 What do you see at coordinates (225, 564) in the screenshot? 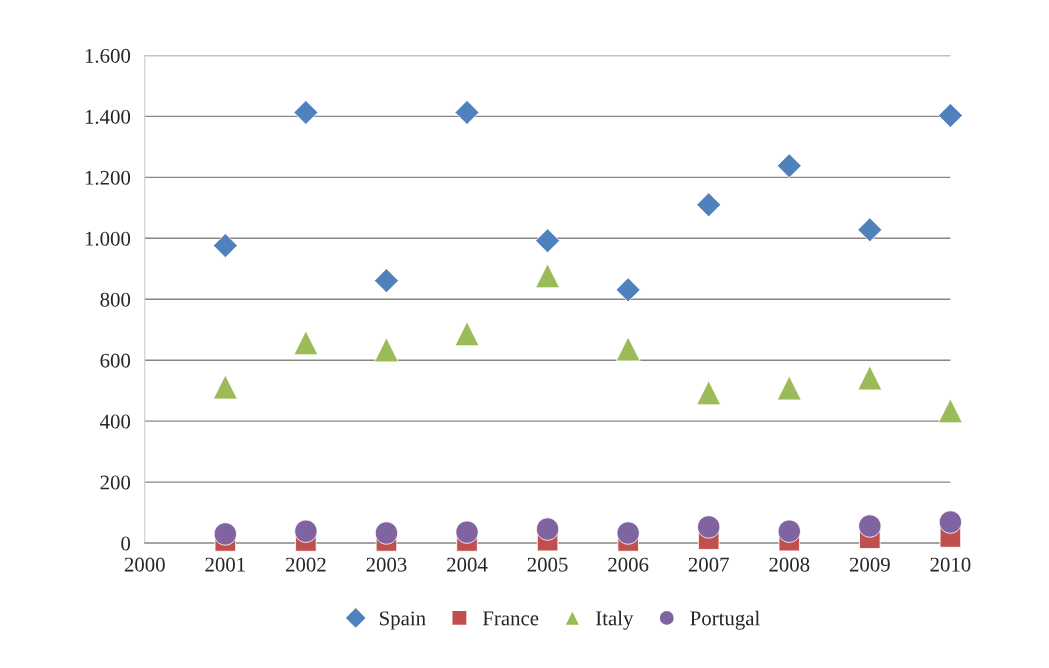
I see `x-tick-label: 2001` at bounding box center [225, 564].